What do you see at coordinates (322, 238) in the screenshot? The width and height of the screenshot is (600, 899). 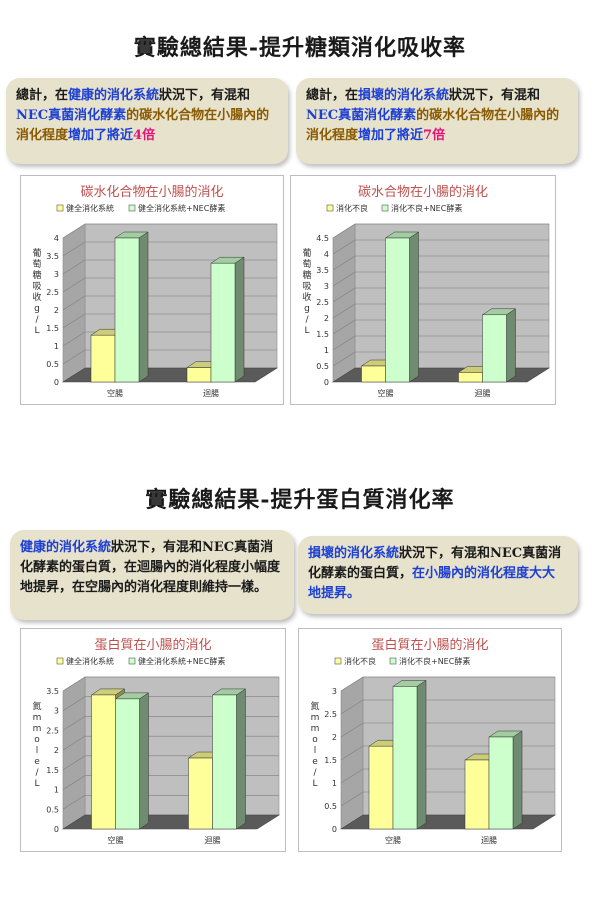 I see `y-tick-label: 4.5` at bounding box center [322, 238].